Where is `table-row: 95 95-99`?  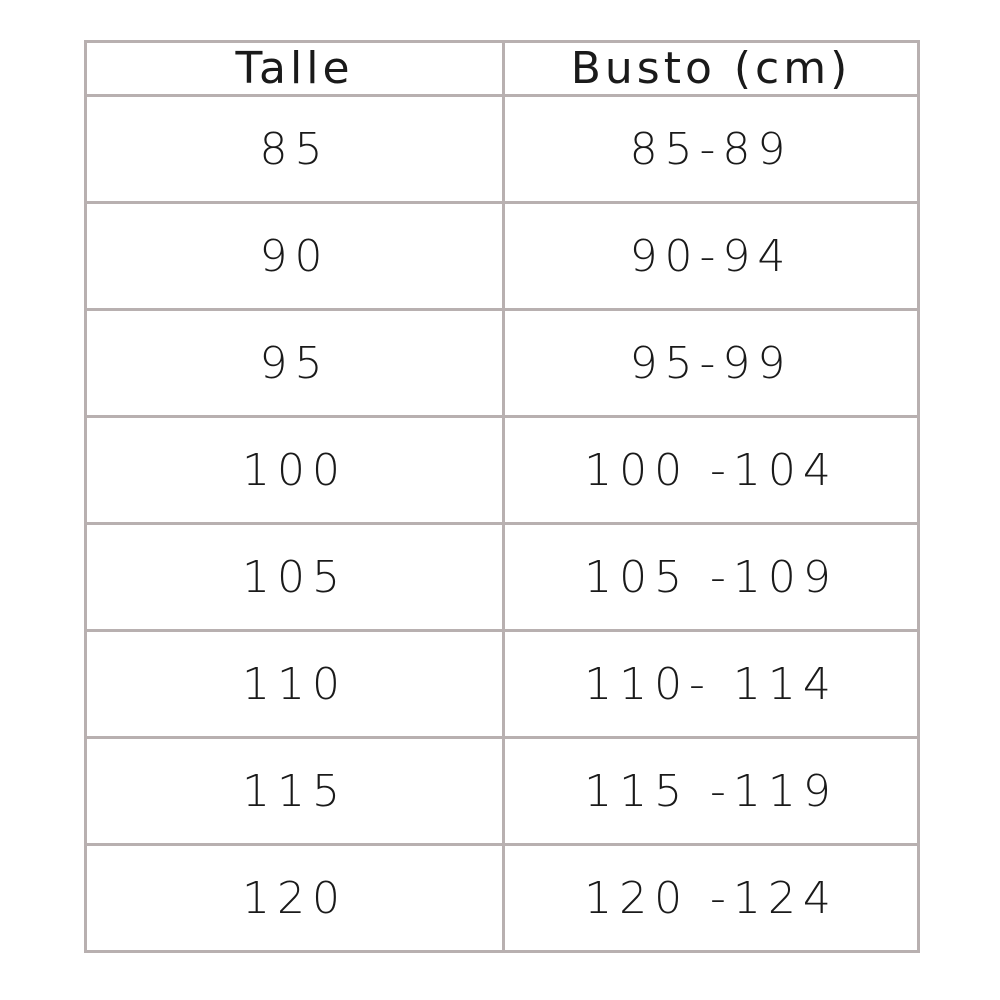
table-row: 95 95-99 is located at coordinates (502, 363).